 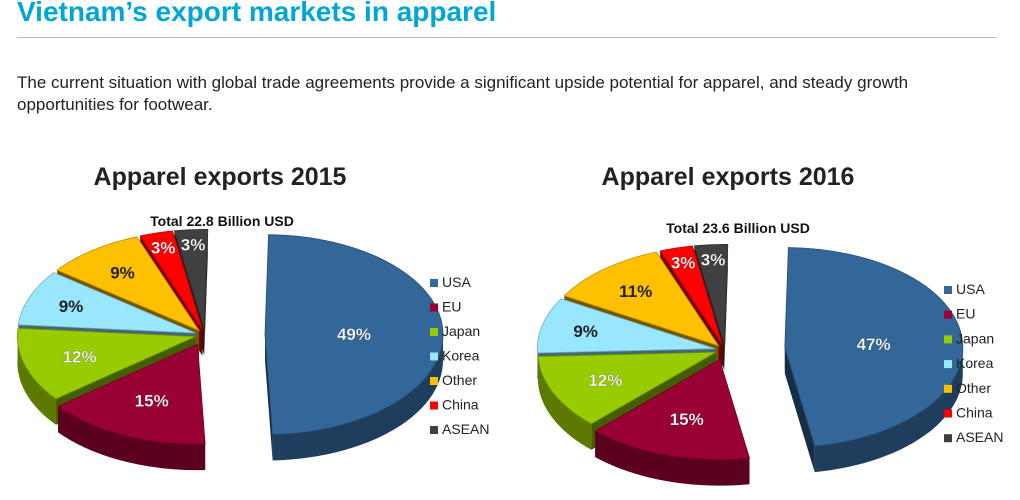 What do you see at coordinates (507, 37) in the screenshot?
I see `title-divider` at bounding box center [507, 37].